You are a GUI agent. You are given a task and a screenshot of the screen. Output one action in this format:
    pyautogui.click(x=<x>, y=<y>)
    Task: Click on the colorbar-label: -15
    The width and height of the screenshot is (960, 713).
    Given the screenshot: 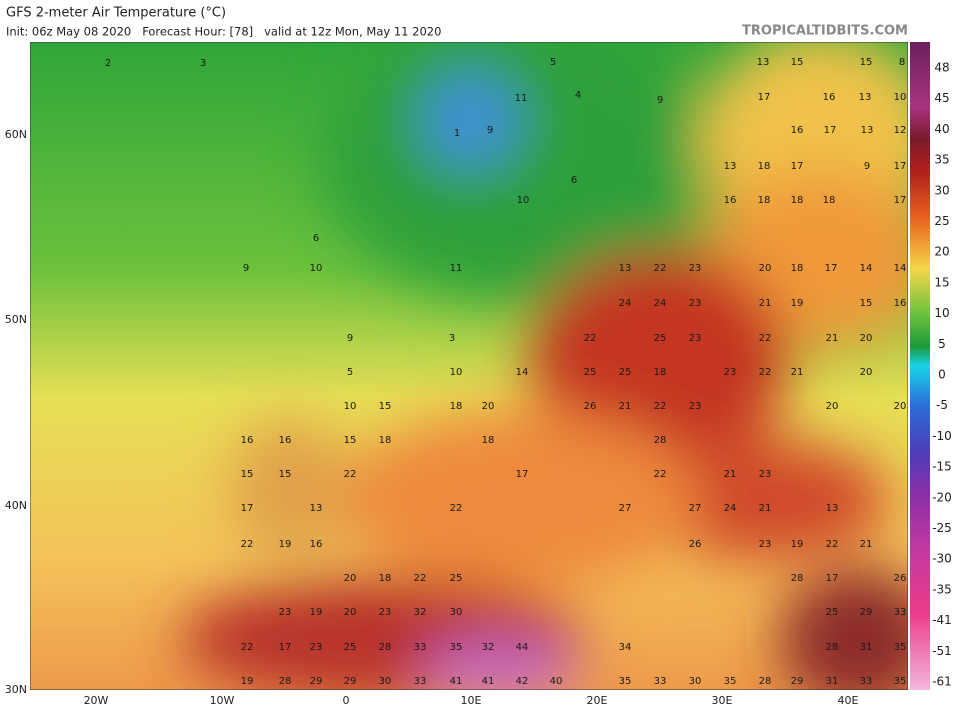 What is the action you would take?
    pyautogui.click(x=942, y=467)
    